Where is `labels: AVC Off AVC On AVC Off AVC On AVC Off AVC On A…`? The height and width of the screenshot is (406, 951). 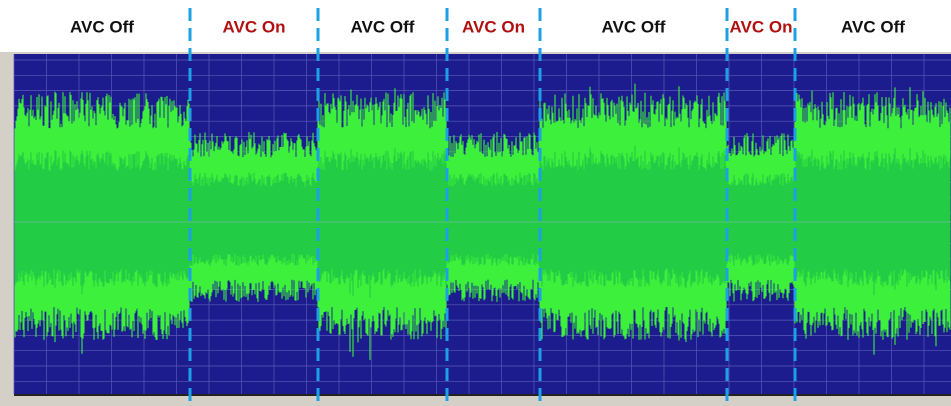
labels: AVC Off AVC On AVC Off AVC On AVC Off AVC On A… is located at coordinates (487, 26).